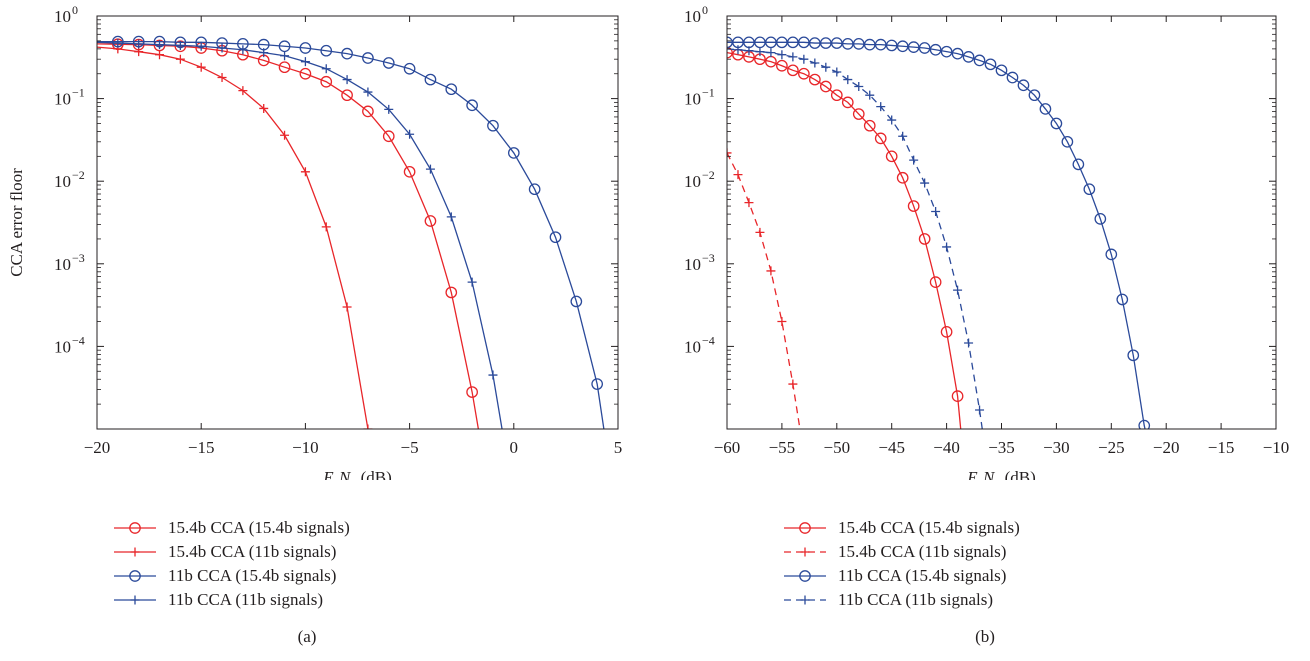 This screenshot has height=661, width=1310. I want to click on legend-item: 15.4b CCA (15.4b signals), so click(231, 528).